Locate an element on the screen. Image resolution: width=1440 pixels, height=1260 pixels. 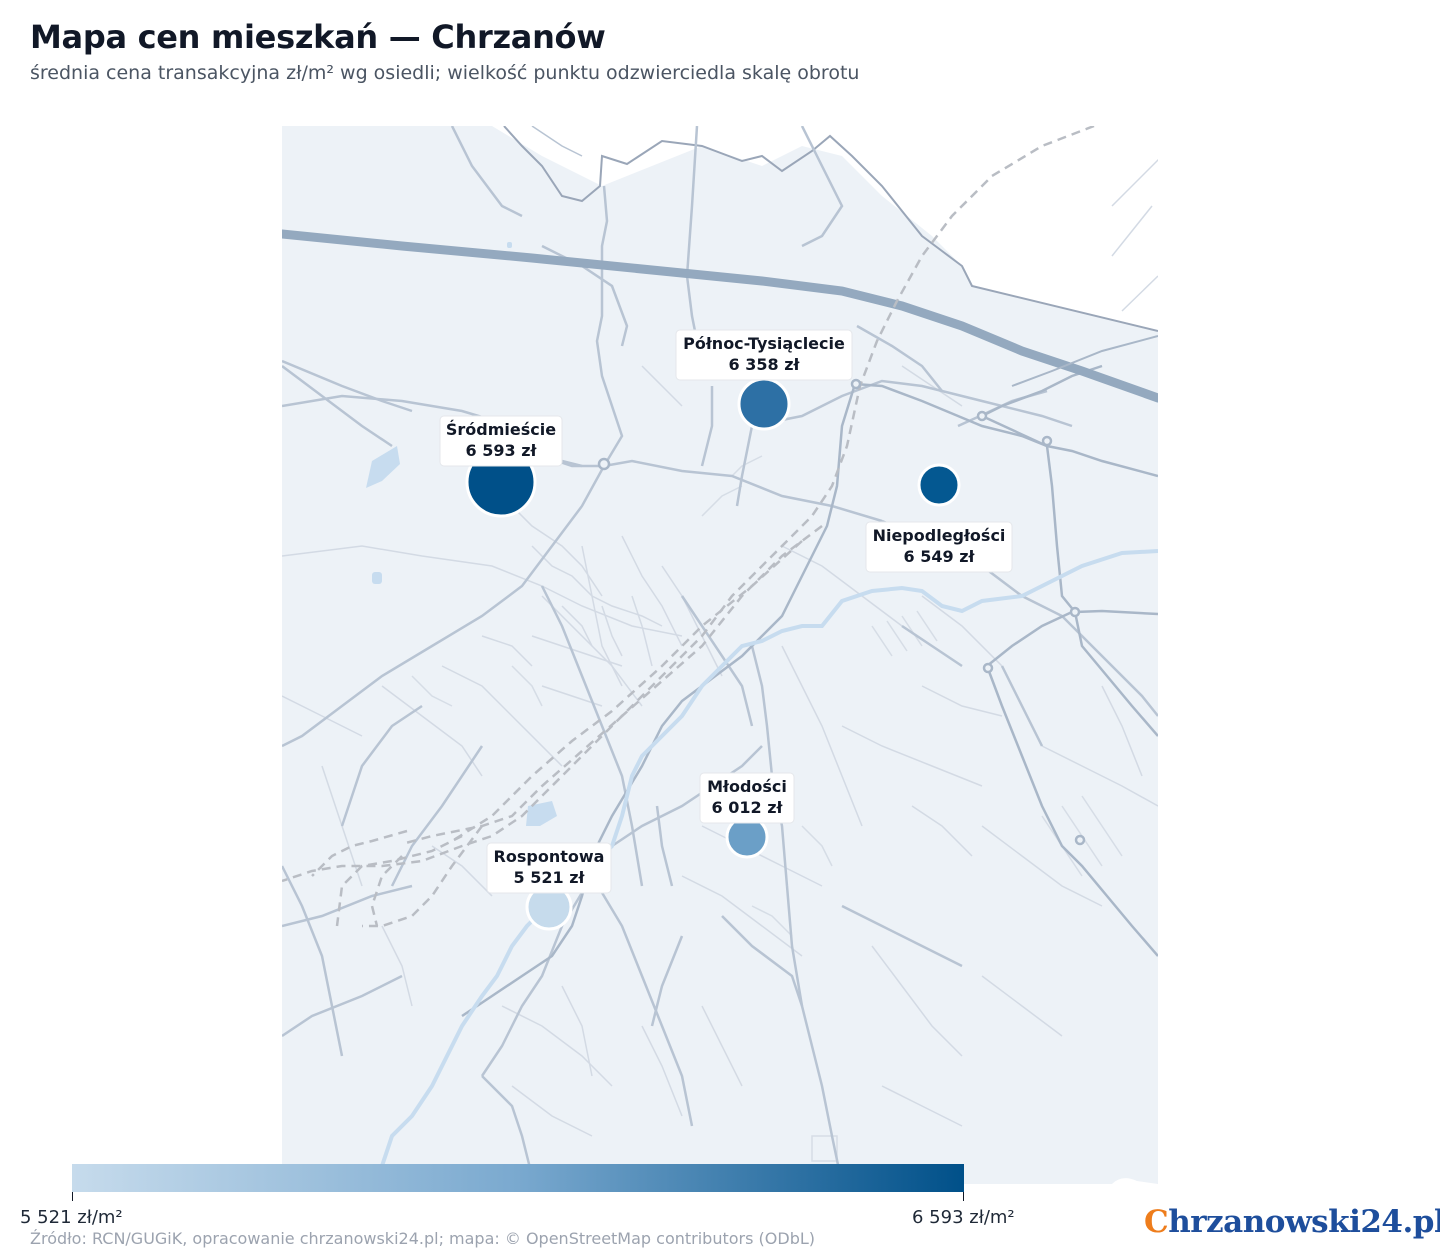
colorbar-min-label: 5 521 zł/m² is located at coordinates (71, 1217).